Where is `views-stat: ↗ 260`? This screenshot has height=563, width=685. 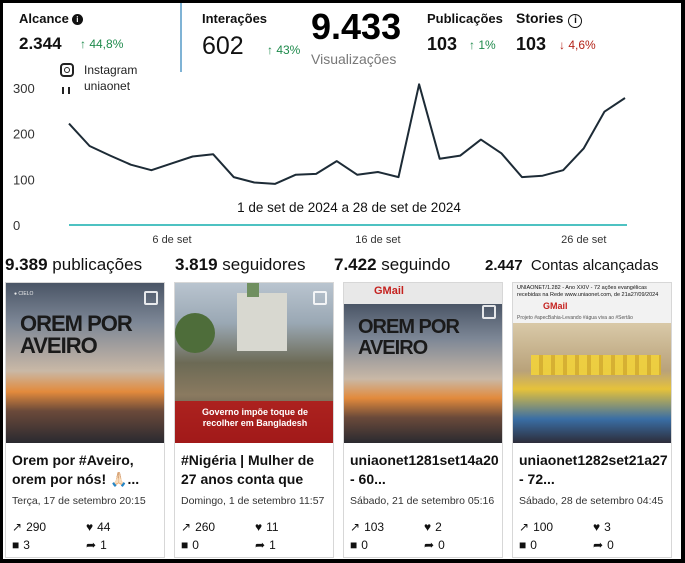 views-stat: ↗ 260 is located at coordinates (198, 527).